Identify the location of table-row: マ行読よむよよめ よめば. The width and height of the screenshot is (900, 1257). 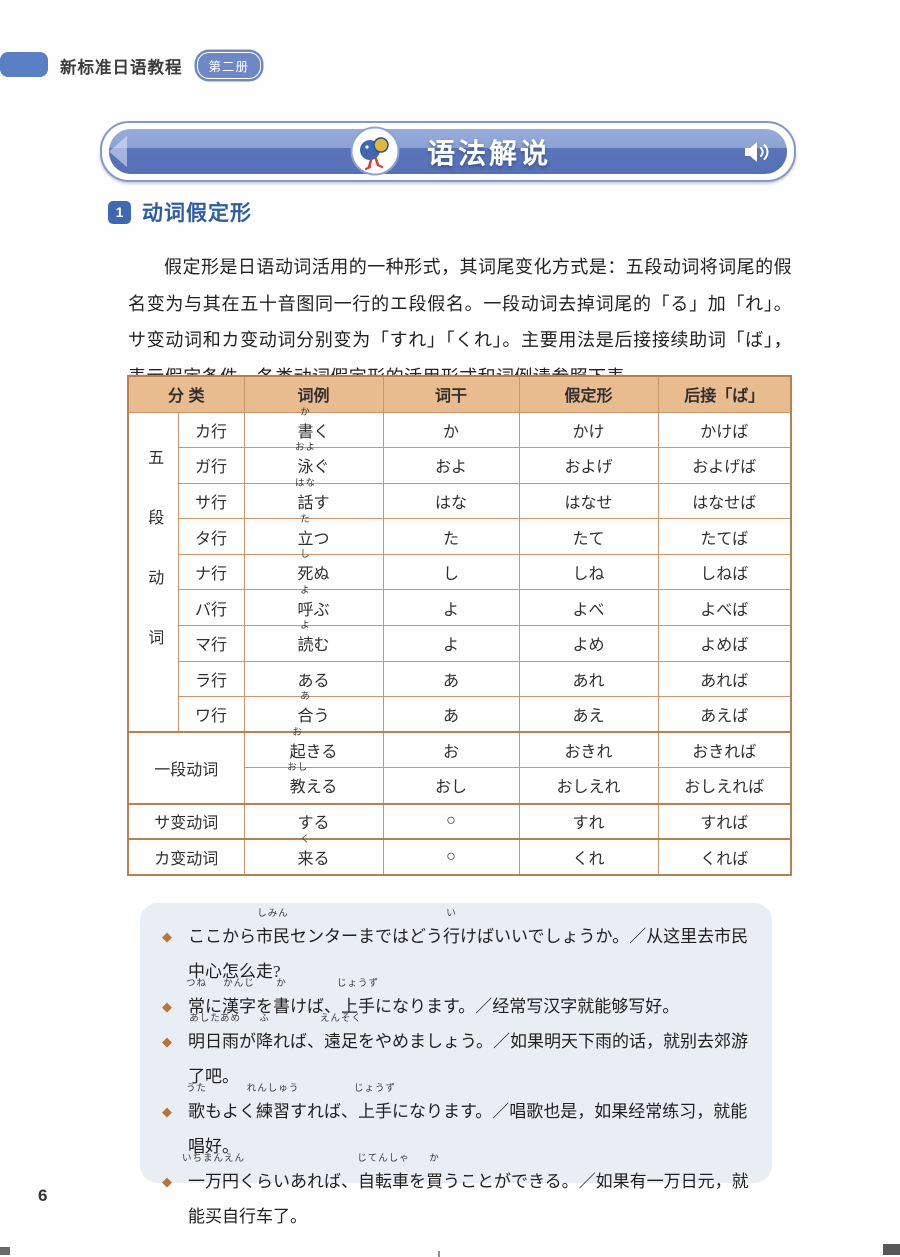
(460, 641).